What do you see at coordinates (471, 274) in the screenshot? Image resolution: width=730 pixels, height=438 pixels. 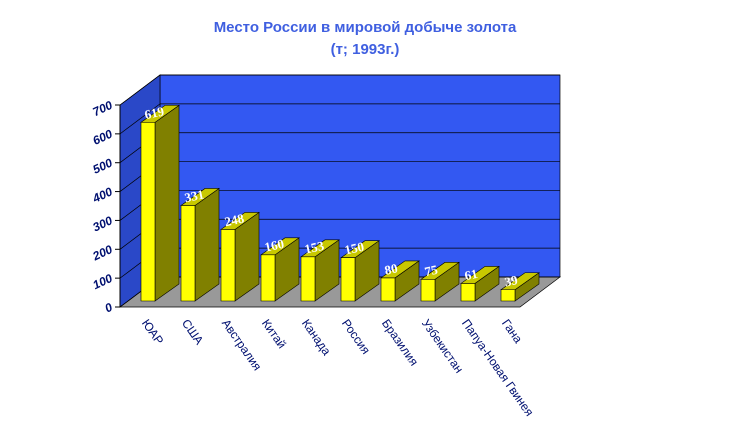 I see `value-label: 61` at bounding box center [471, 274].